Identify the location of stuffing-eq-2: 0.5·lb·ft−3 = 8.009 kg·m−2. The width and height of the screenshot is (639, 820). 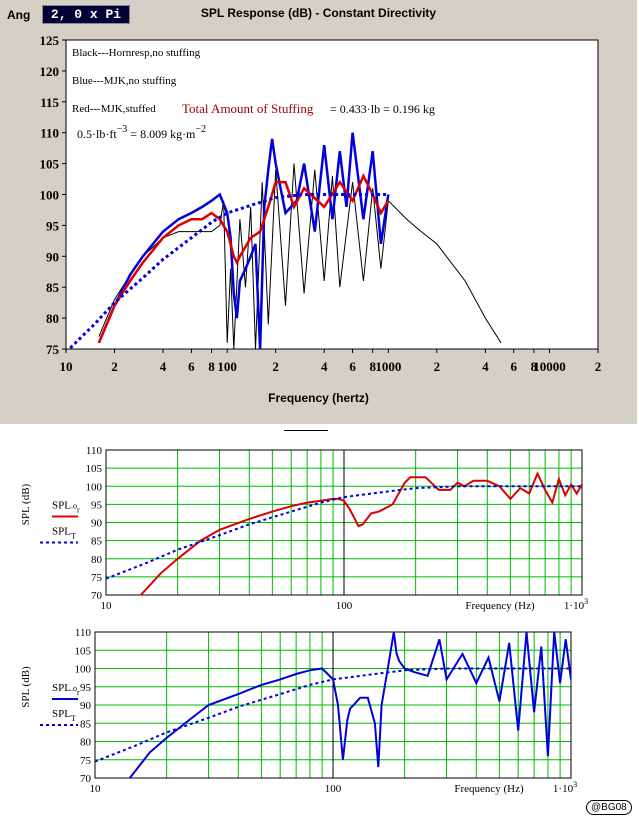
(141, 132).